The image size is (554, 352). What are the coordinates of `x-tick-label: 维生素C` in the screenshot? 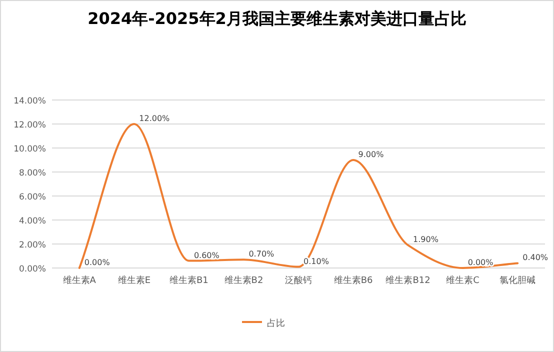 It's located at (463, 280).